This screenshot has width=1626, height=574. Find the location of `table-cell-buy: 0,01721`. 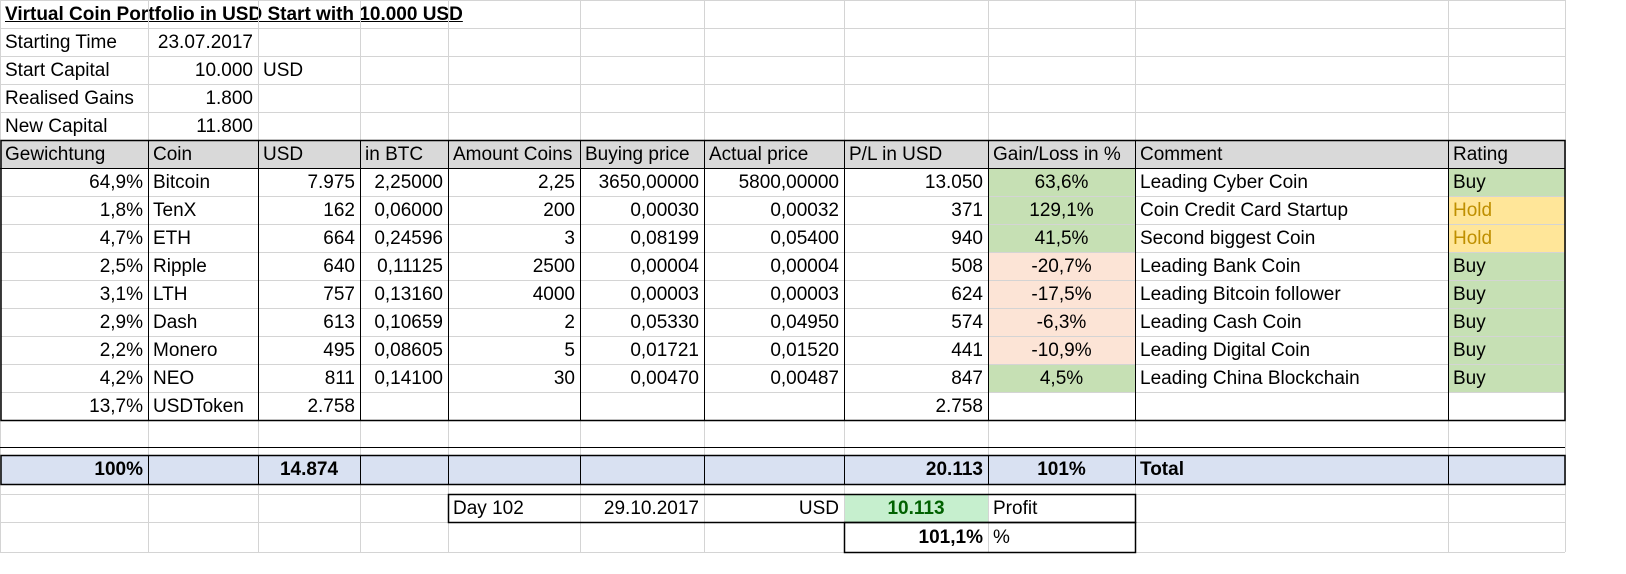

table-cell-buy: 0,01721 is located at coordinates (664, 350).